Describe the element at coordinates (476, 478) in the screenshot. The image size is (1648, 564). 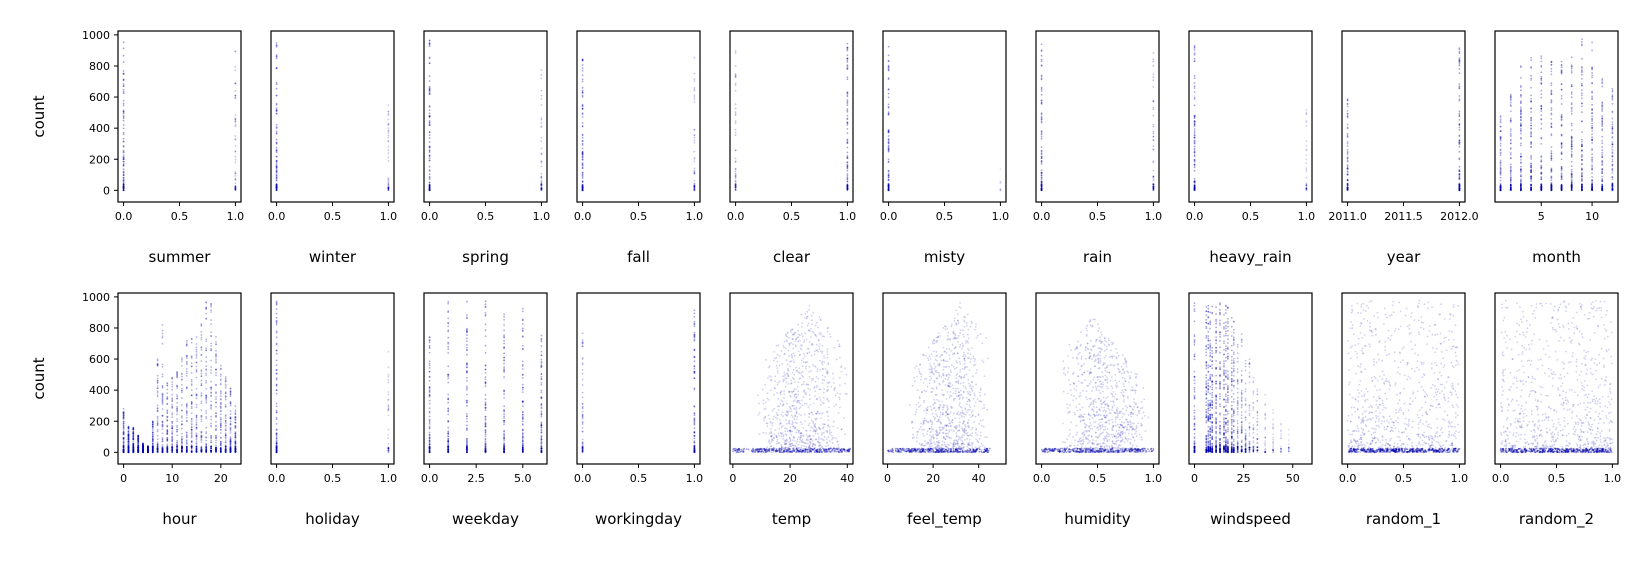
I see `x-tick-label: 2.5` at that location.